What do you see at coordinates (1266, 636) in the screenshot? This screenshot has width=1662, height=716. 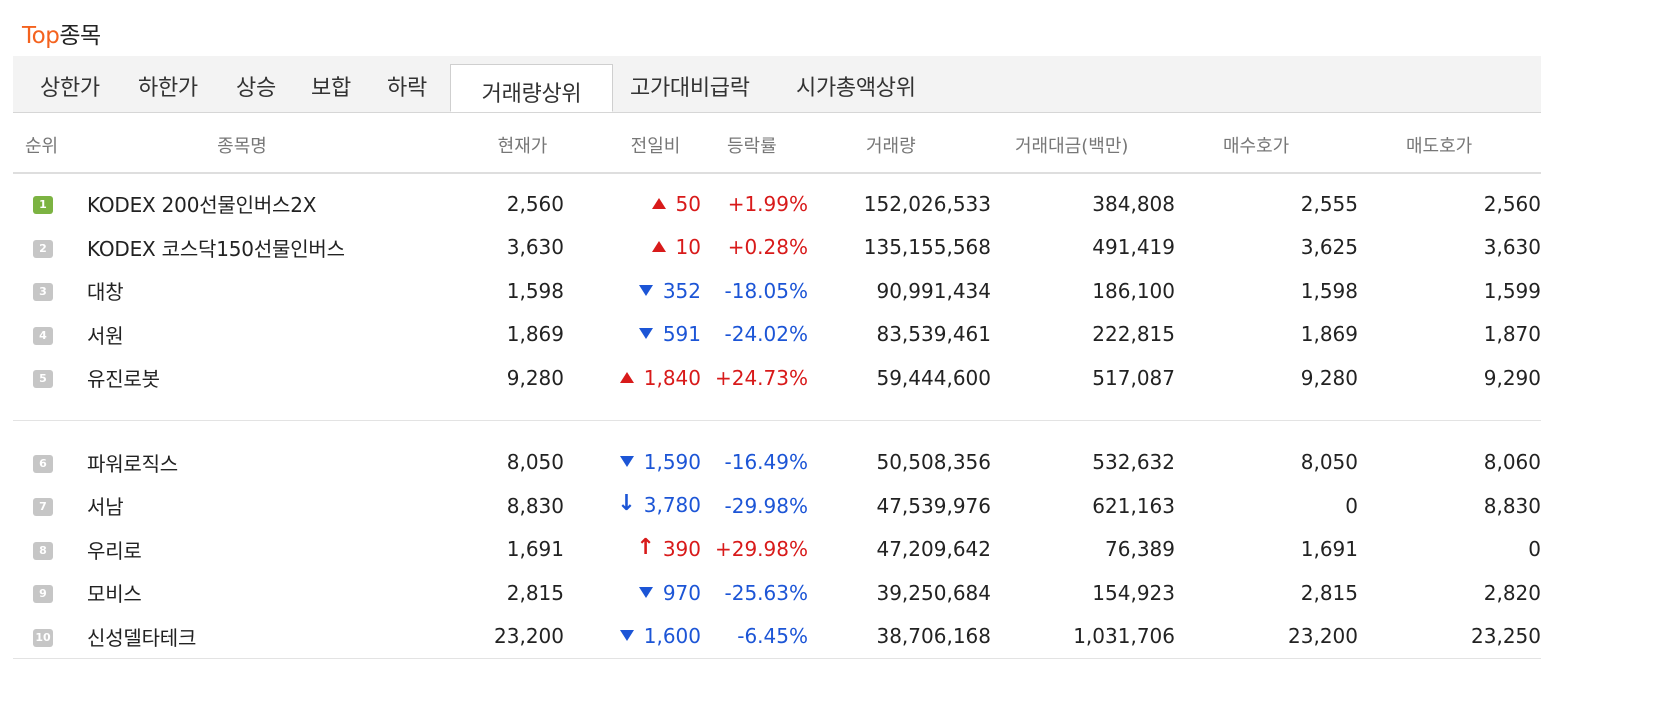 I see `bid-cell: 23,200` at bounding box center [1266, 636].